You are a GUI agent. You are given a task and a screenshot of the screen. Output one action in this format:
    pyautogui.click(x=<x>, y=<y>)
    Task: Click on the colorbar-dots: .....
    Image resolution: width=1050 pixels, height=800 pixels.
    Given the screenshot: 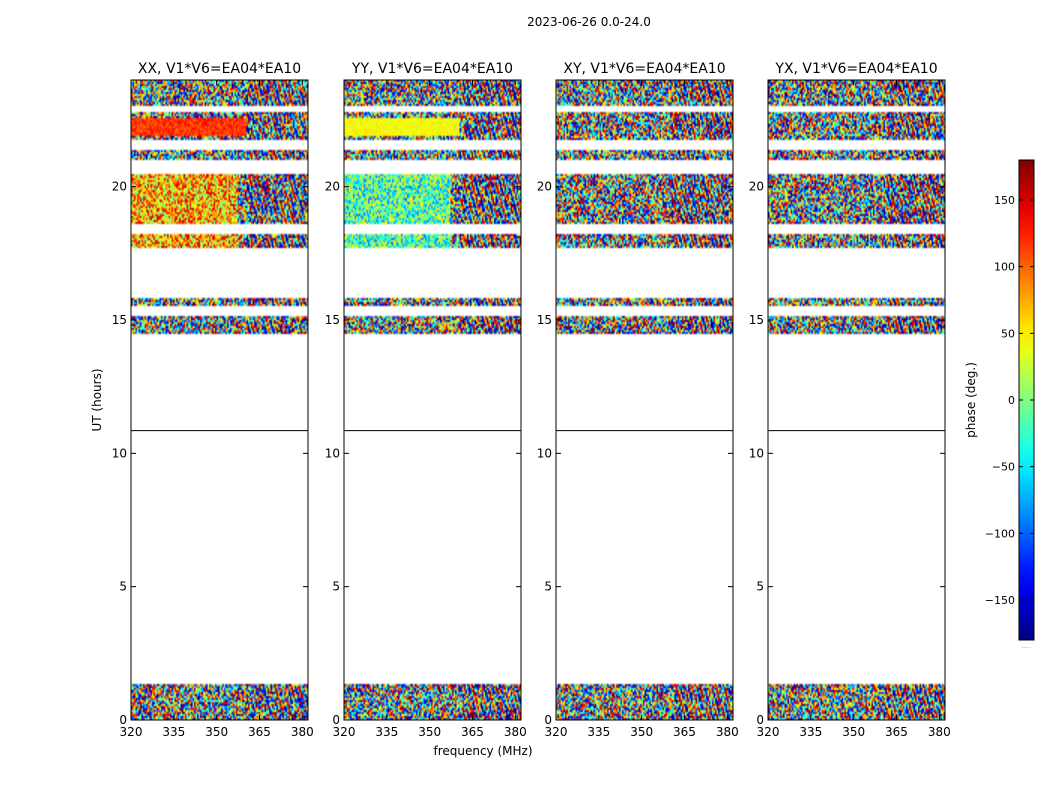 What is the action you would take?
    pyautogui.click(x=1026, y=646)
    